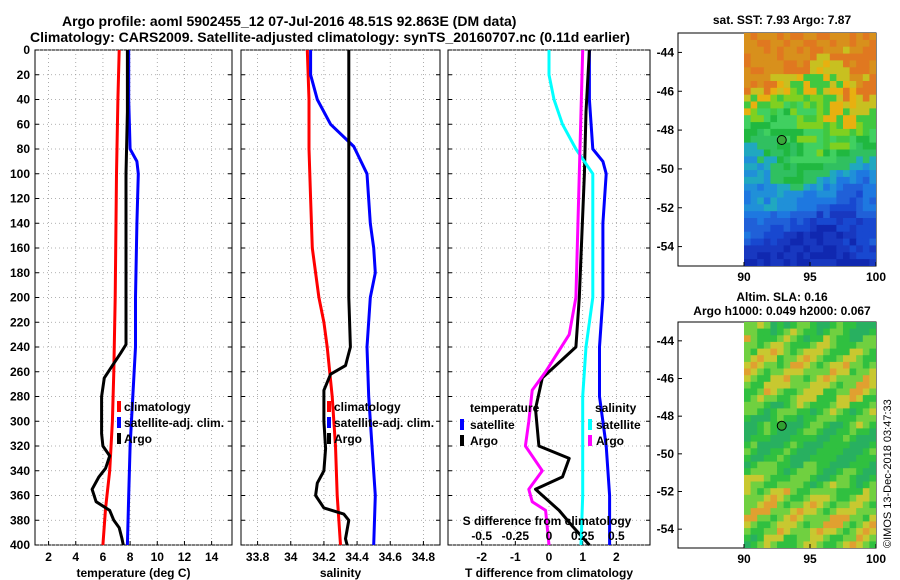  Describe the element at coordinates (391, 557) in the screenshot. I see `salinity-xtick-label: 34.6` at that location.